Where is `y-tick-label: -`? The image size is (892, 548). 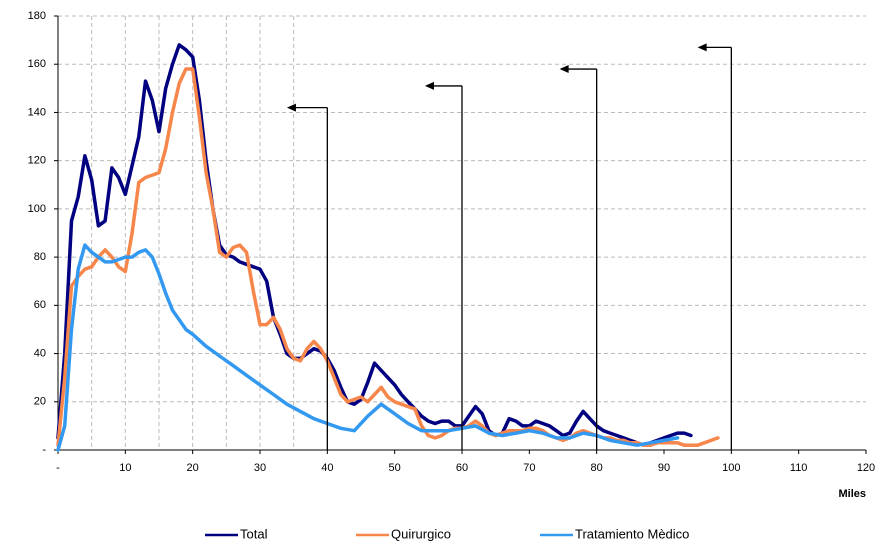
y-tick-label: - is located at coordinates (44, 450).